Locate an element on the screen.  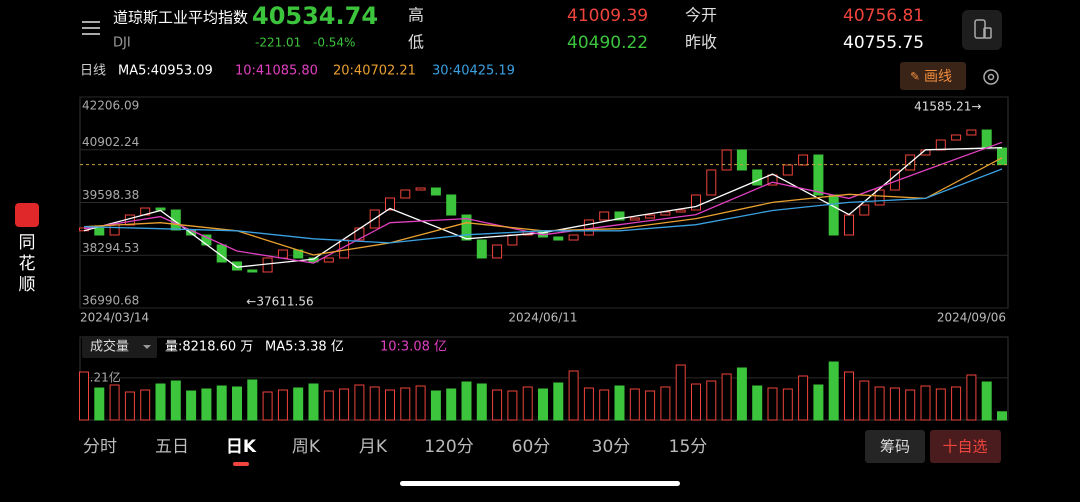
menu-icon is located at coordinates (91, 28).